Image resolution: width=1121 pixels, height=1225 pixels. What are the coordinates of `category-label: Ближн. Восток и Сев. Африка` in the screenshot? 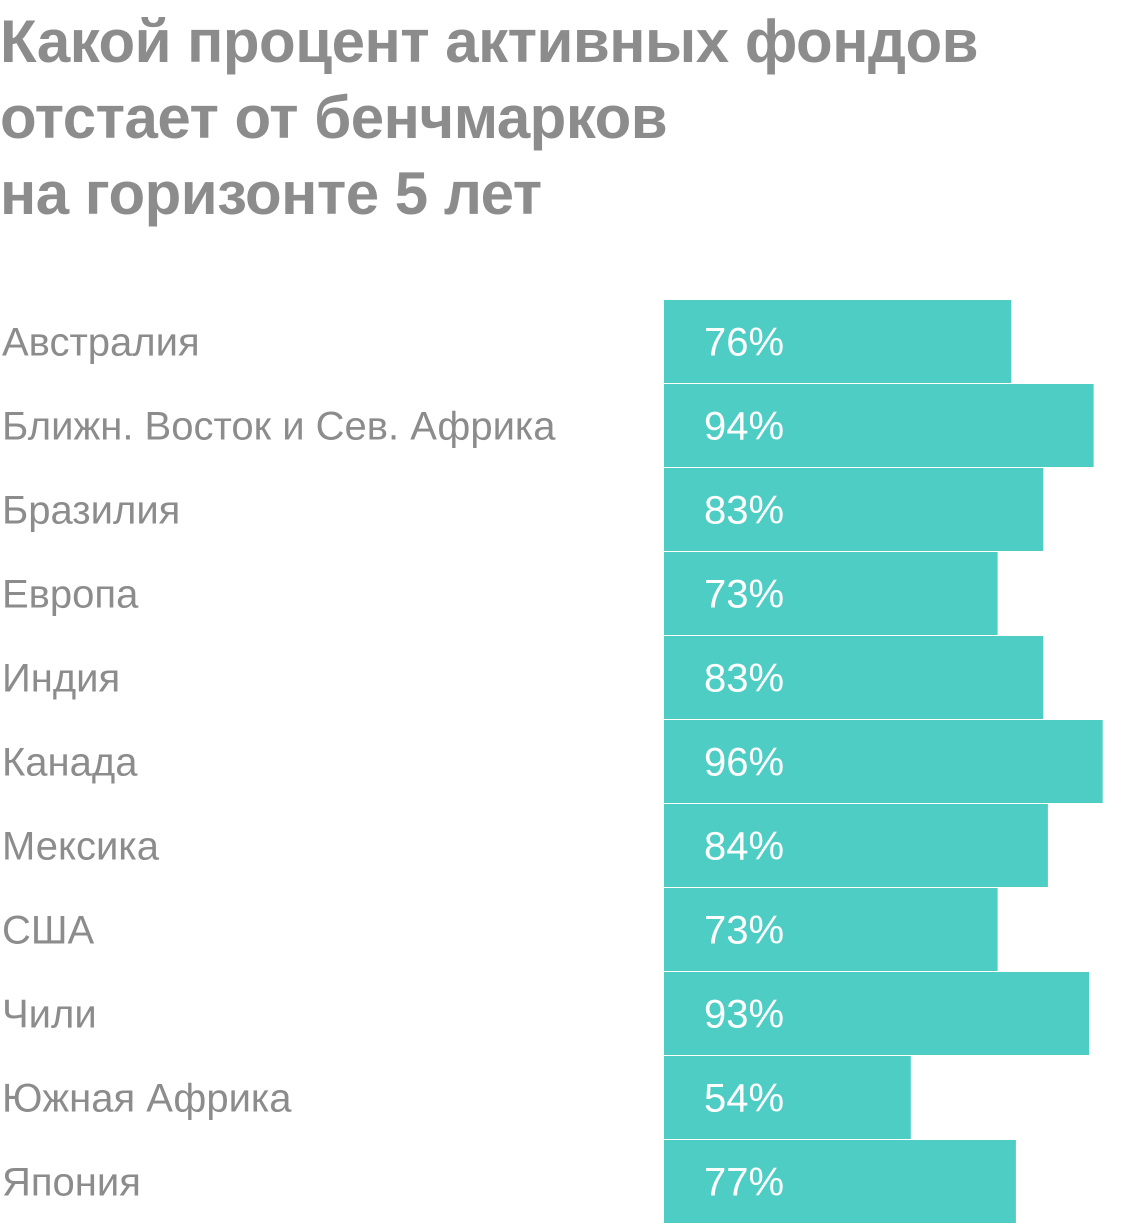 It's located at (279, 427).